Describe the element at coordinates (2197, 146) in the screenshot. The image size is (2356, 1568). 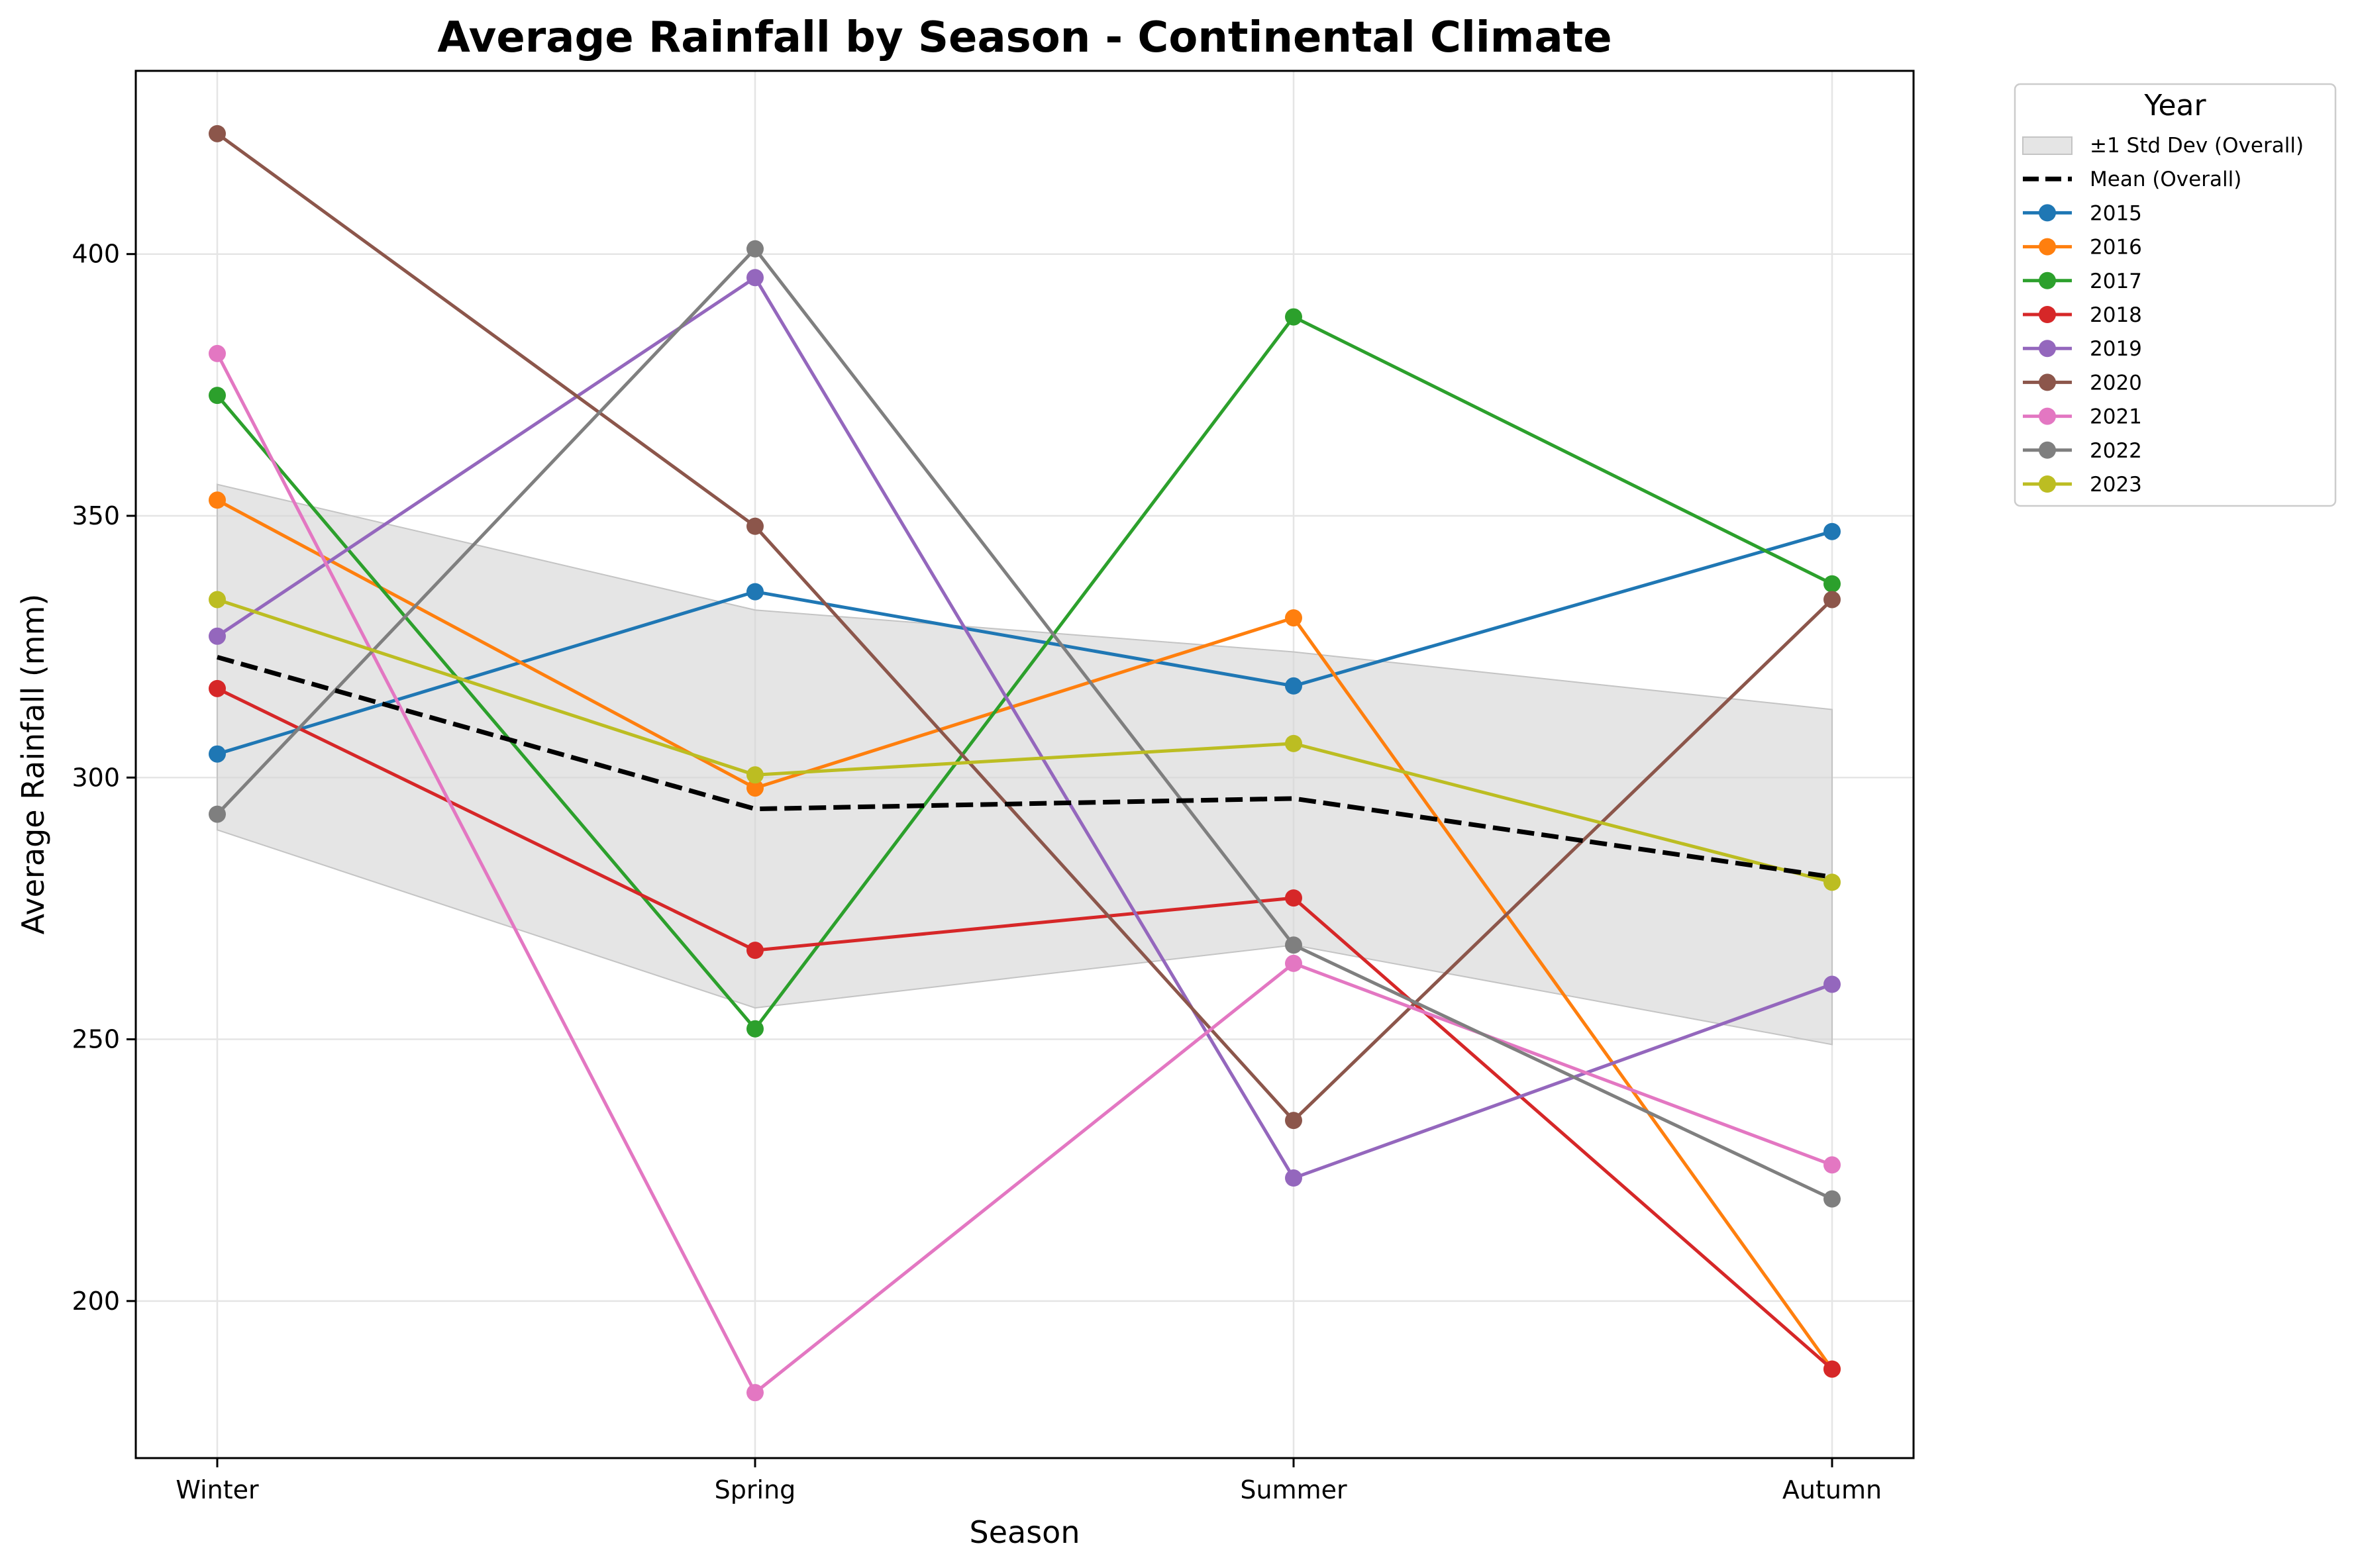
I see `legend-label-std-dev: ±1 Std Dev (Overall)` at that location.